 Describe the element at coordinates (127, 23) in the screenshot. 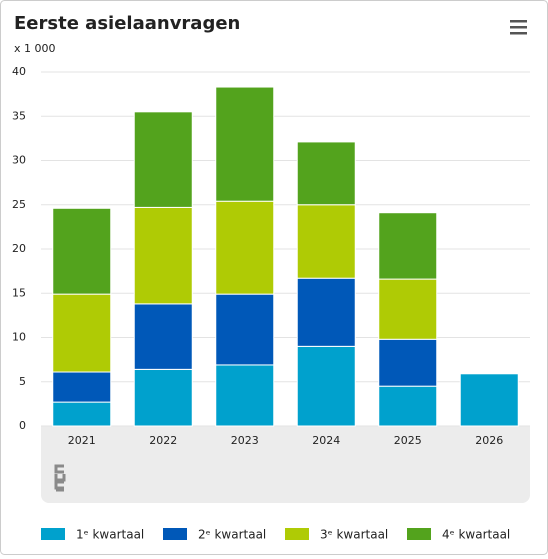

I see `chart-title: Eerste asielaanvragen` at that location.